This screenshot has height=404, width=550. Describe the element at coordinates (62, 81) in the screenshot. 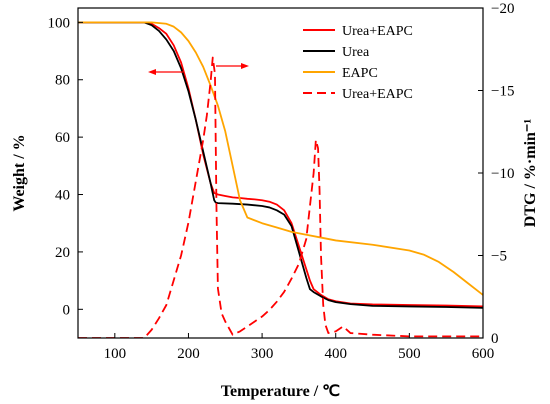

I see `y-left-tick-label: 80` at that location.